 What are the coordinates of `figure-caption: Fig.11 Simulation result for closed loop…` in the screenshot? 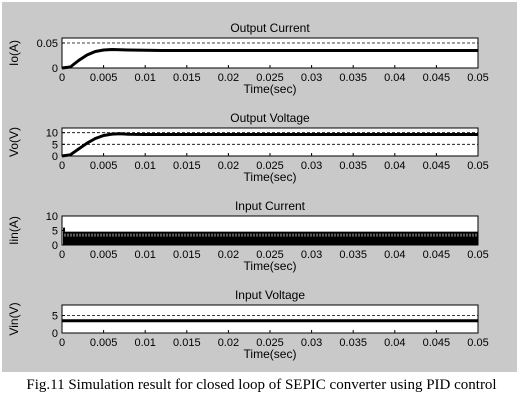 It's located at (261, 385).